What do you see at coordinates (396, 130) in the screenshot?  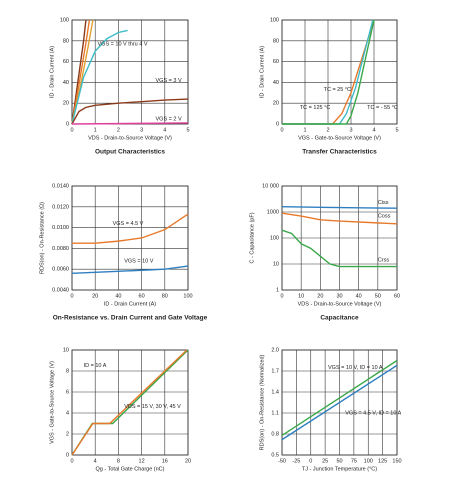 I see `x-tick-label: 5` at bounding box center [396, 130].